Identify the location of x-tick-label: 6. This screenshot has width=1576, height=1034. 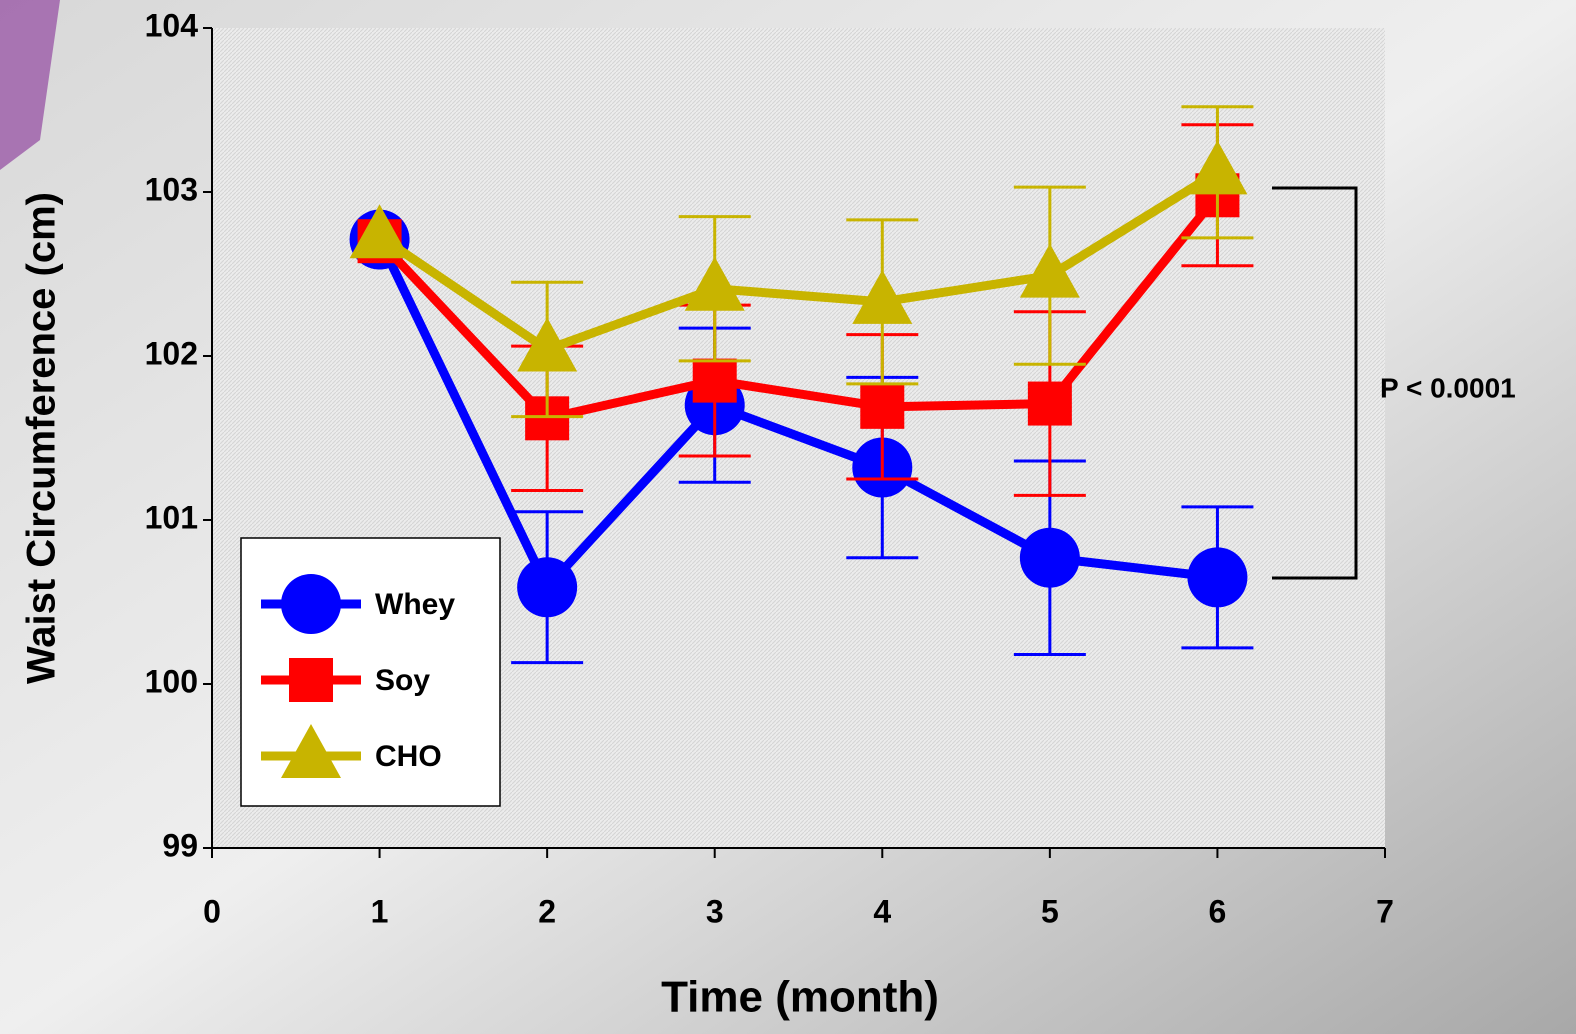
(1218, 911).